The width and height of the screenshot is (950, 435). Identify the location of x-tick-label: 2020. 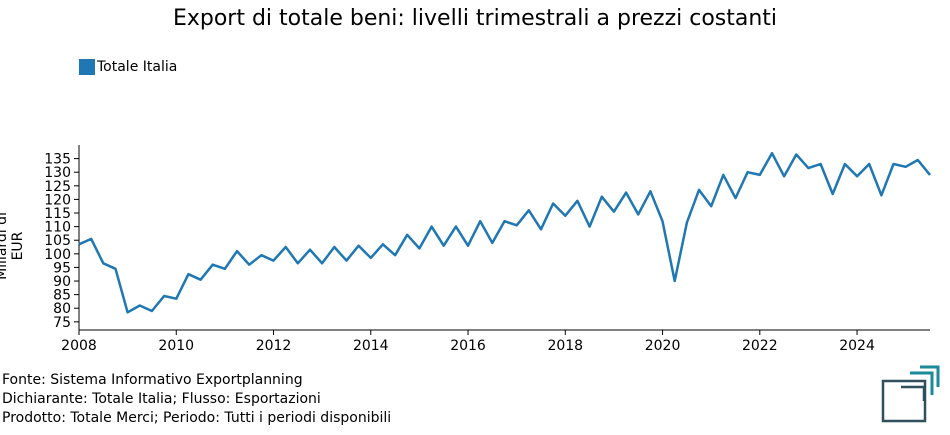
(663, 346).